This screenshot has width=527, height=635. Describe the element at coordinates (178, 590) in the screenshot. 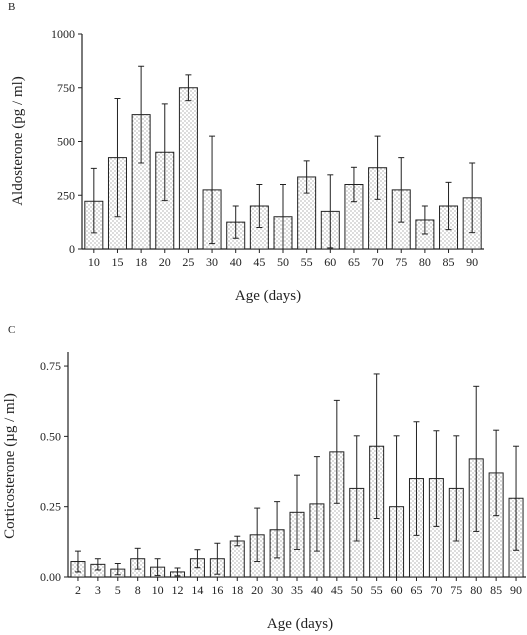

I see `x-tick-label: 12` at that location.